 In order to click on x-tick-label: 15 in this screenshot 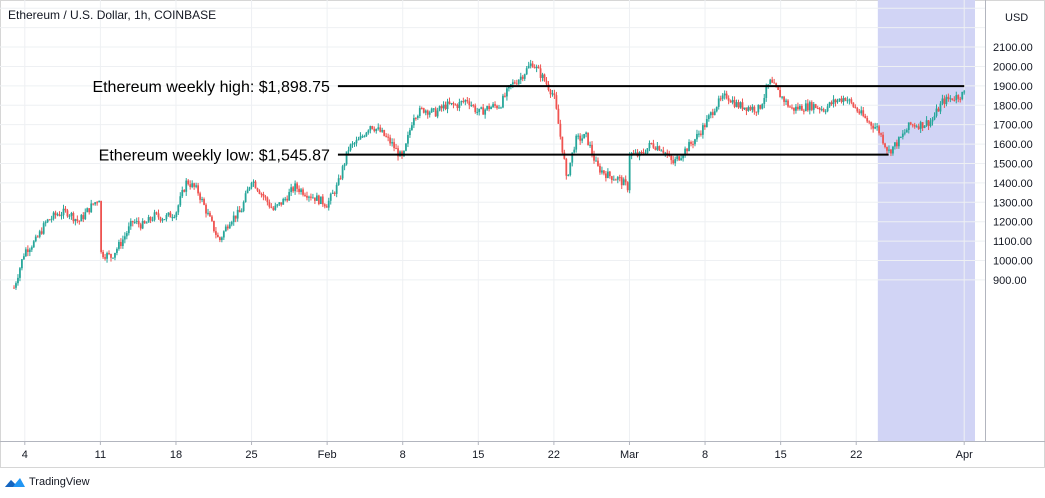, I will do `click(781, 455)`.